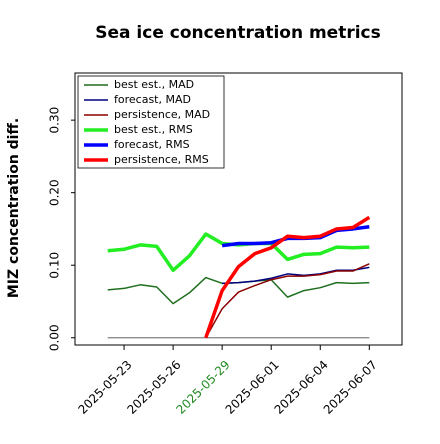 The height and width of the screenshot is (444, 440). I want to click on y-tick-label: 0.20, so click(55, 192).